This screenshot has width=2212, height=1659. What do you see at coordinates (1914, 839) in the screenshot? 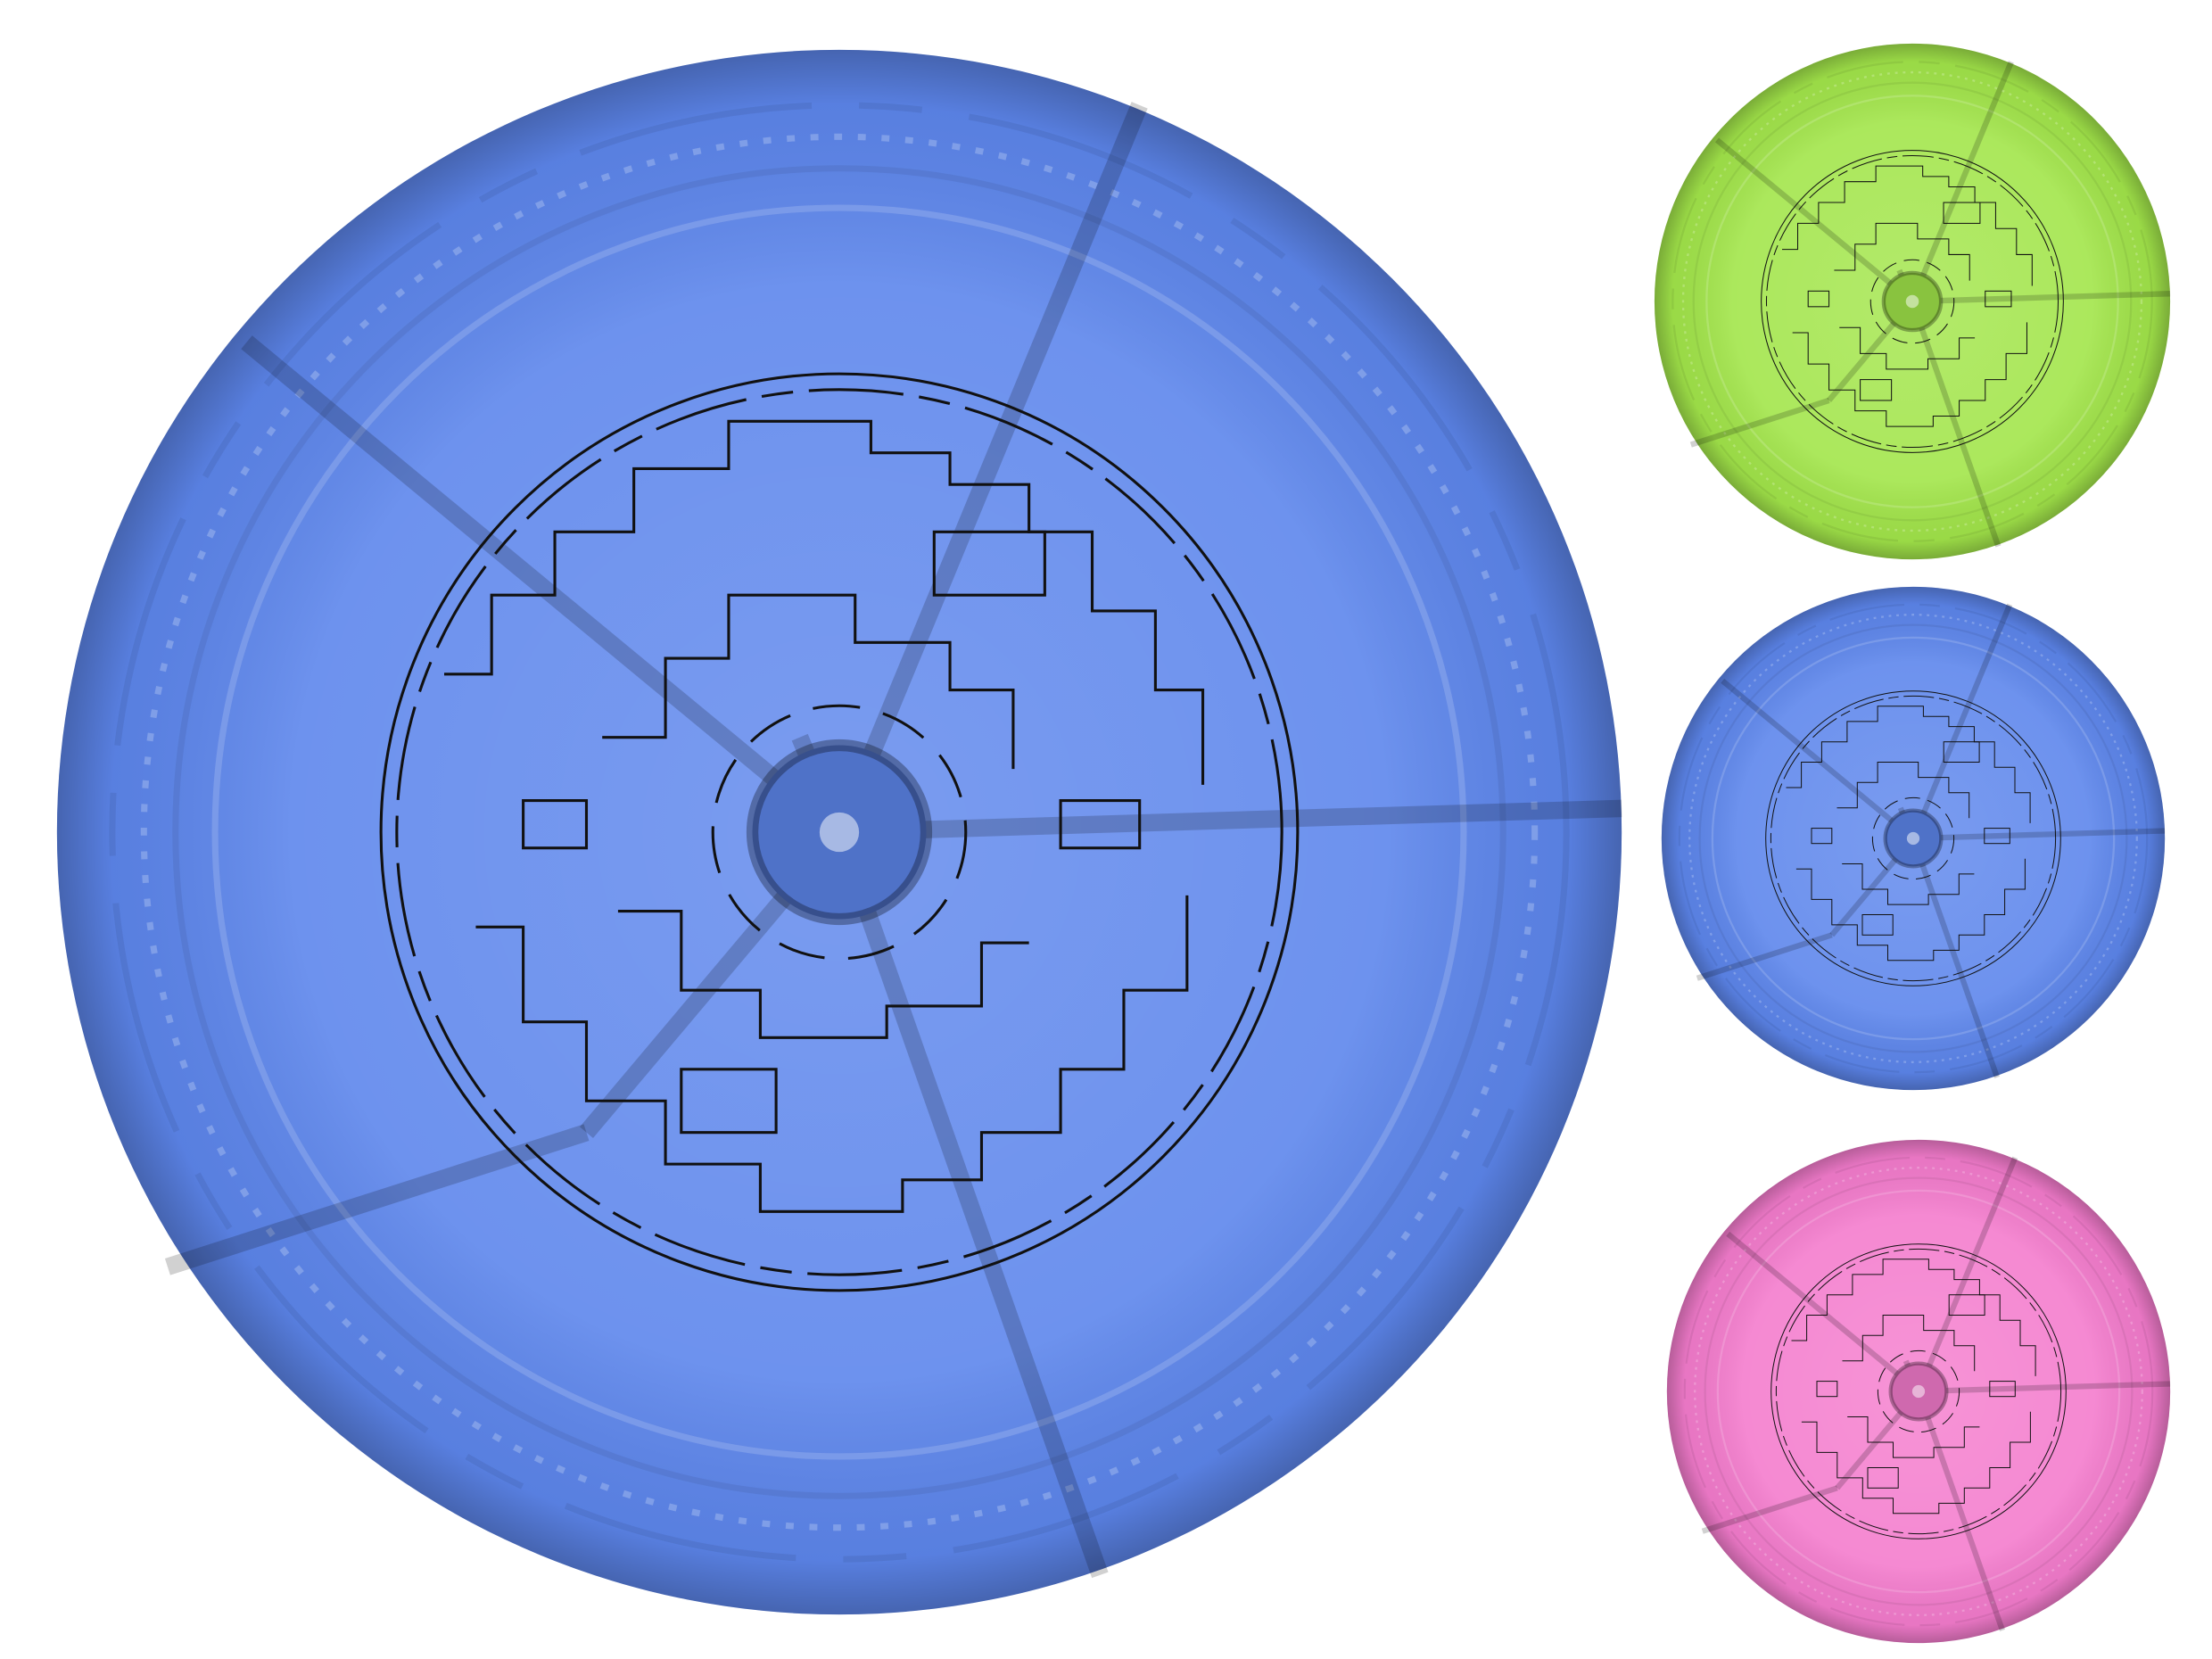
I see `blue-frisbee` at bounding box center [1914, 839].